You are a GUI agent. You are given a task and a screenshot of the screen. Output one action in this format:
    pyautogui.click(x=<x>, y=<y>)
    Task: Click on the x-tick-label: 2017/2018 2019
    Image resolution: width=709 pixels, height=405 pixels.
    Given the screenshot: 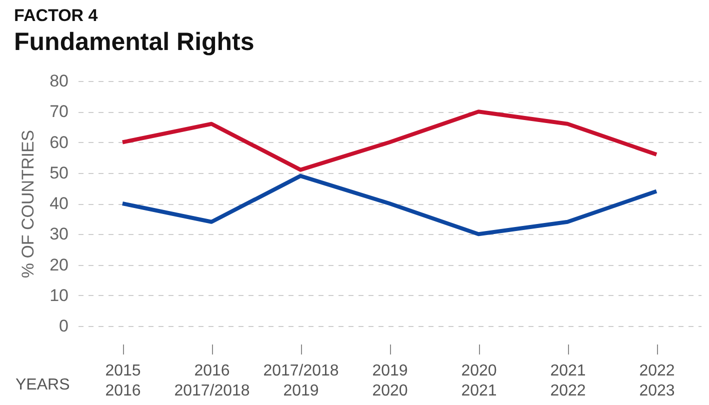 What is the action you would take?
    pyautogui.click(x=301, y=381)
    